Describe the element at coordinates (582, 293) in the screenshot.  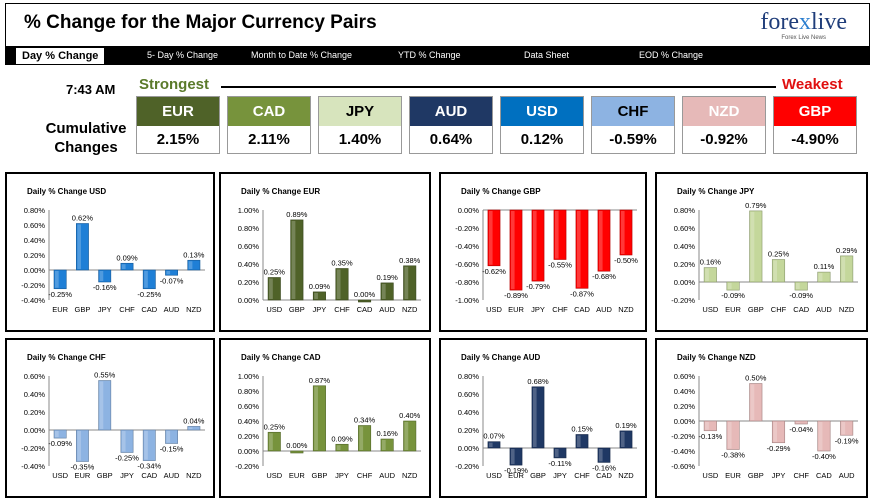
I see `data-label: -0.87%` at that location.